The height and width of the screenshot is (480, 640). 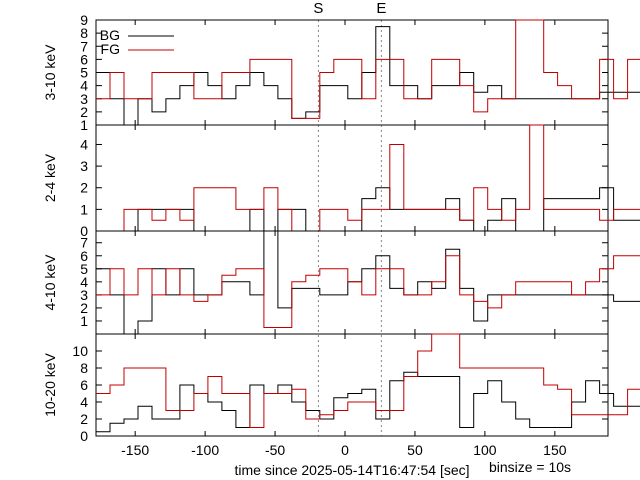 I want to click on legend-label-fg: FG, so click(x=110, y=49).